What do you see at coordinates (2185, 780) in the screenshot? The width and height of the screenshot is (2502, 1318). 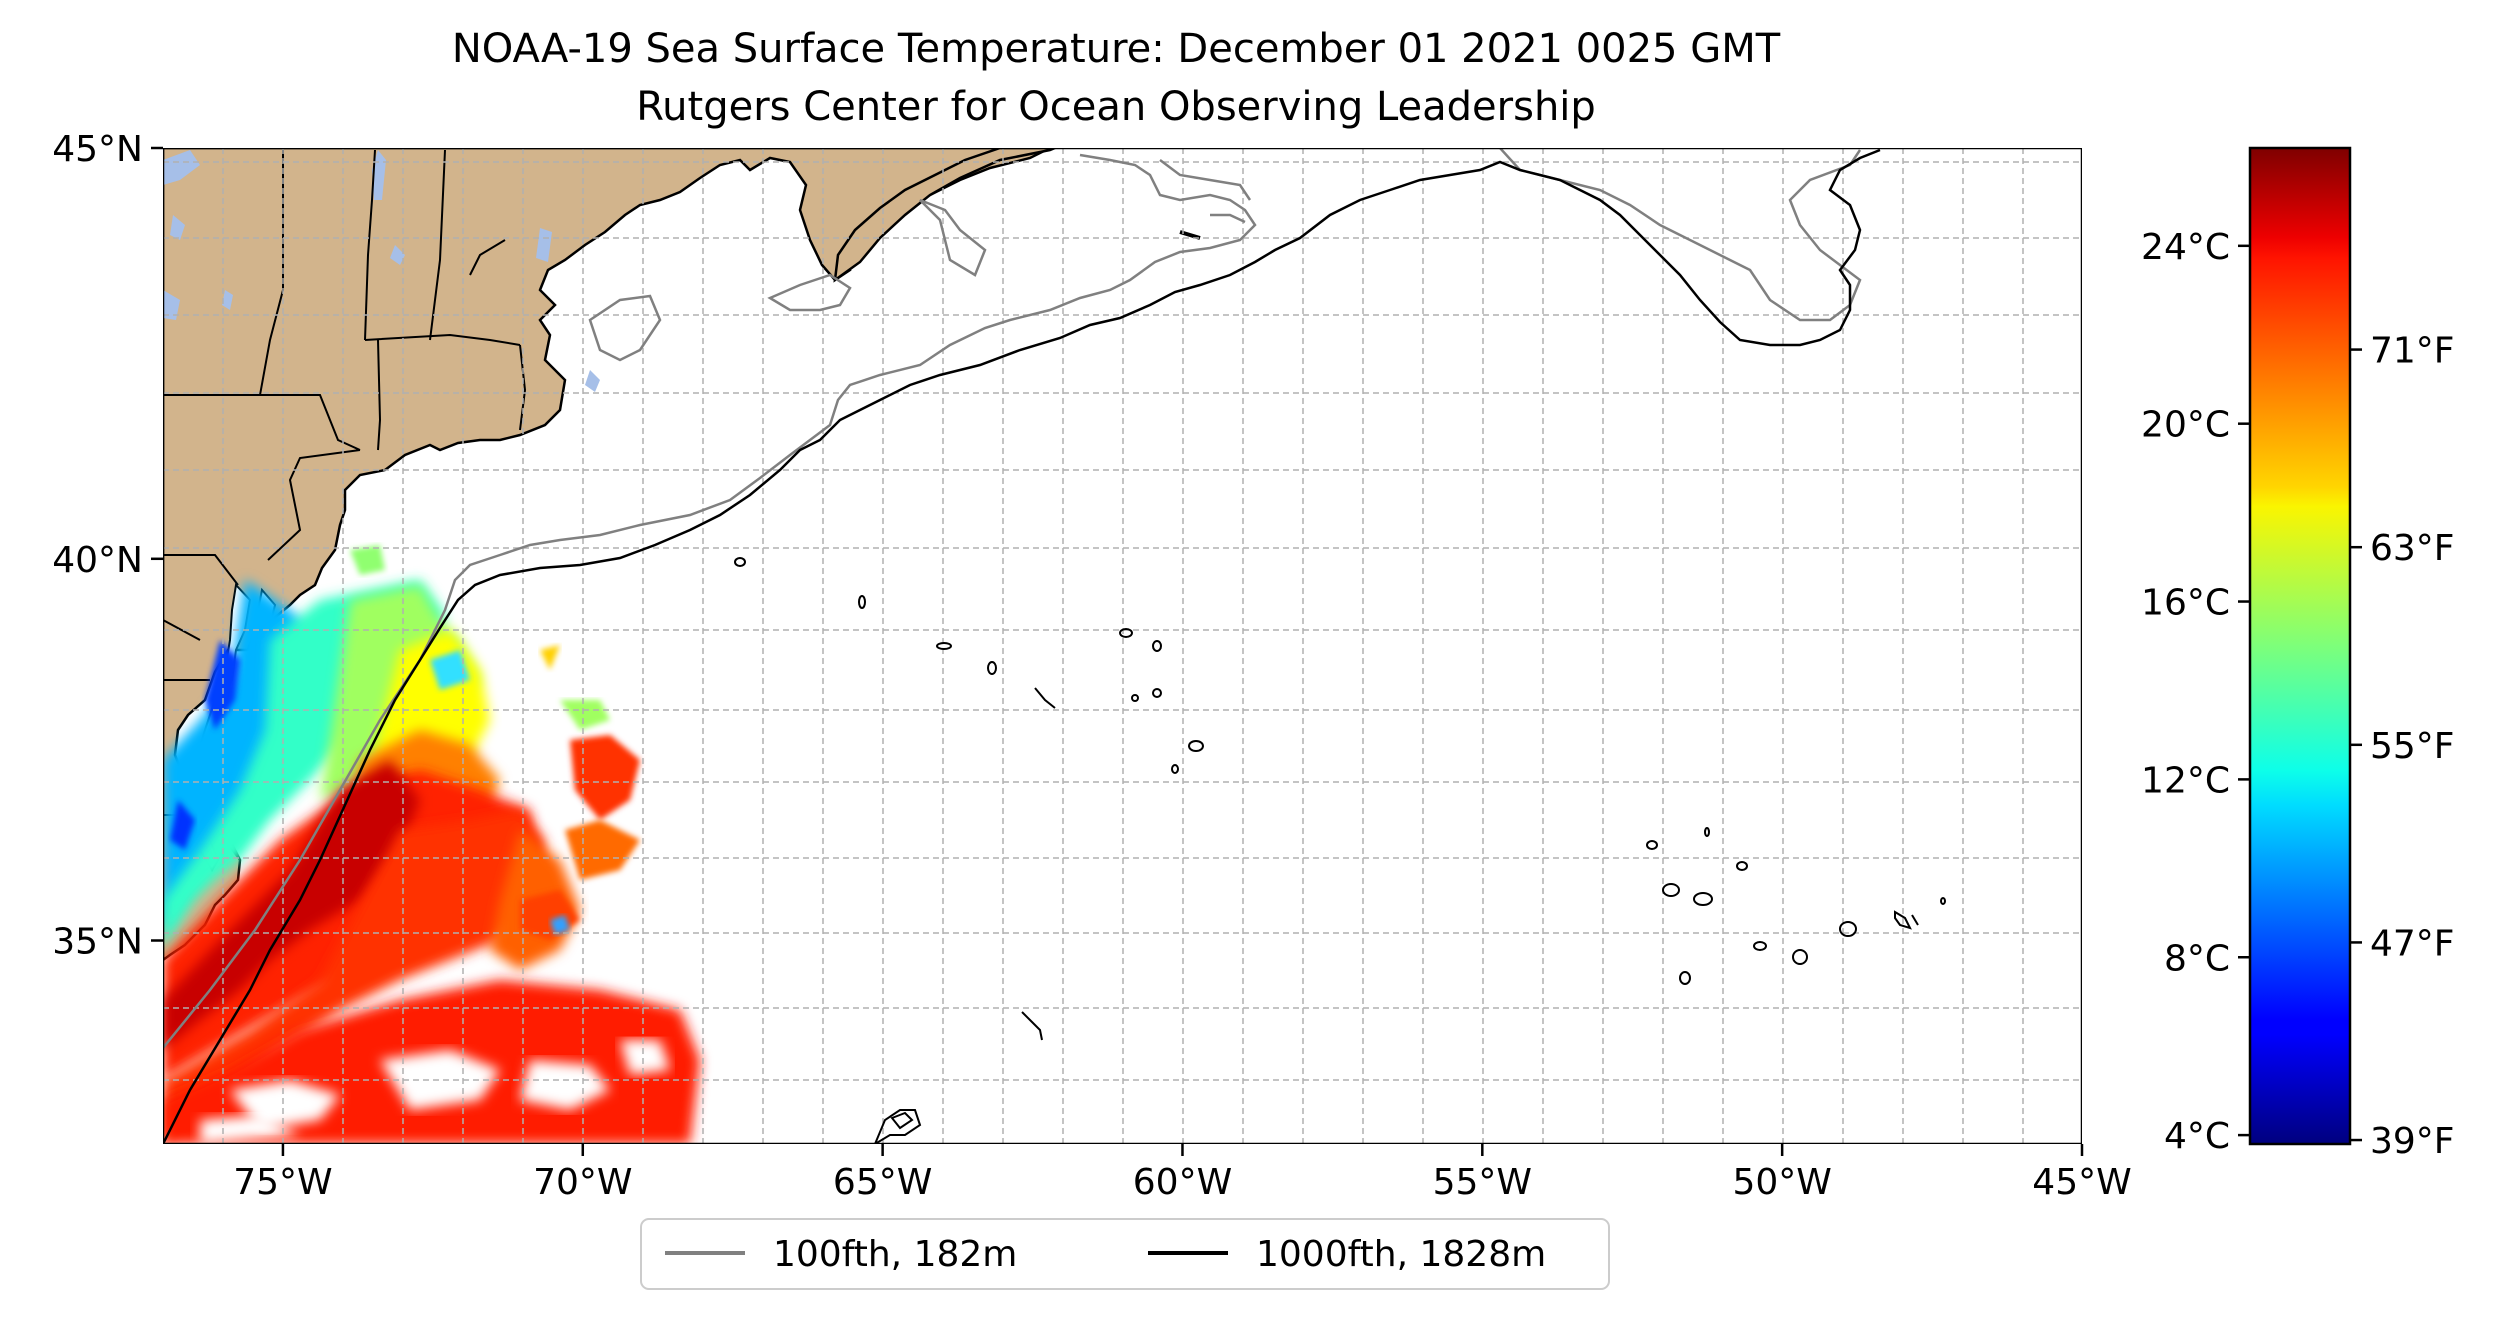 I see `colorbar-celsius-label: 12°C` at bounding box center [2185, 780].